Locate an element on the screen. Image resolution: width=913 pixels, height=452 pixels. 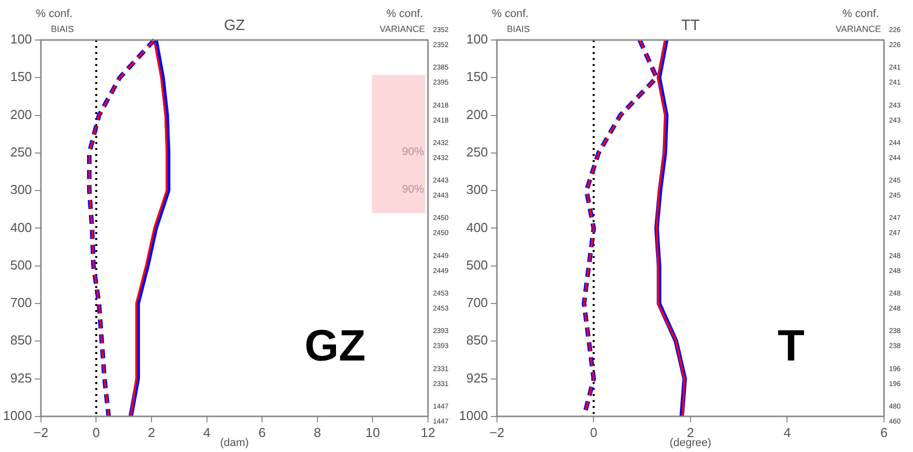
chart-title: GZ is located at coordinates (234, 25).